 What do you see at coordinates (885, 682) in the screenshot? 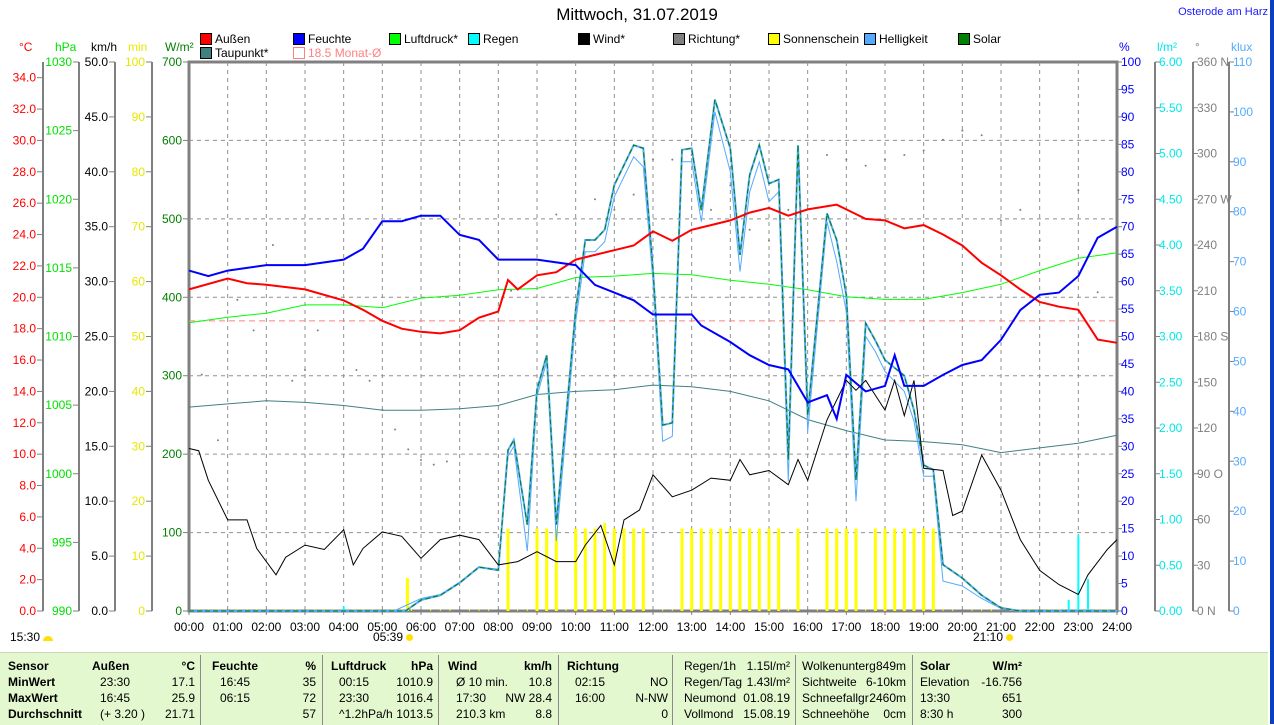
I see `table-cell: 6-10km` at bounding box center [885, 682].